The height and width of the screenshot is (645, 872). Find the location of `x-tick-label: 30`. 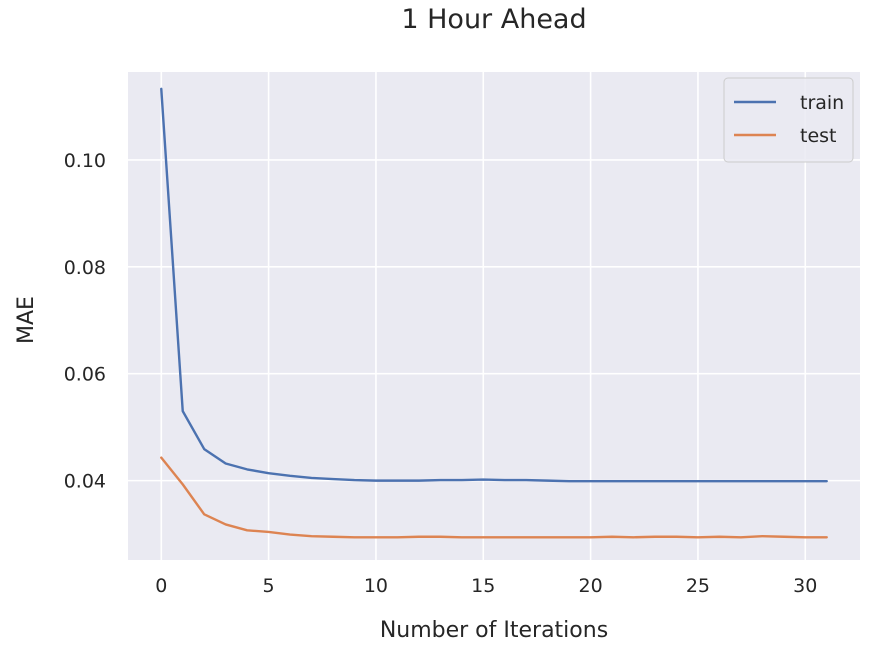

x-tick-label: 30 is located at coordinates (805, 586).